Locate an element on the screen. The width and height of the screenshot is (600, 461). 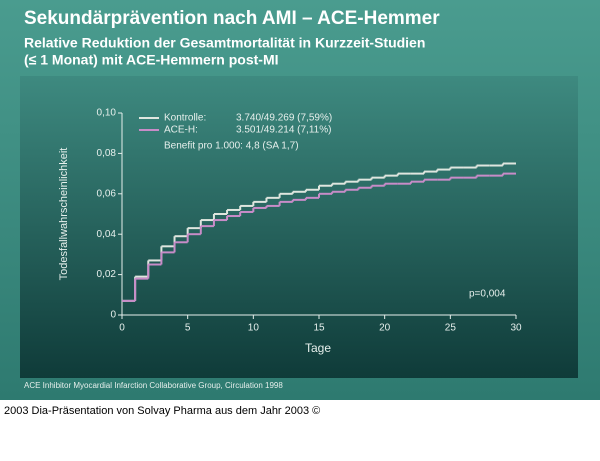
y-axis-label: Todesfallwahrscheinlichkeit is located at coordinates (64, 214).